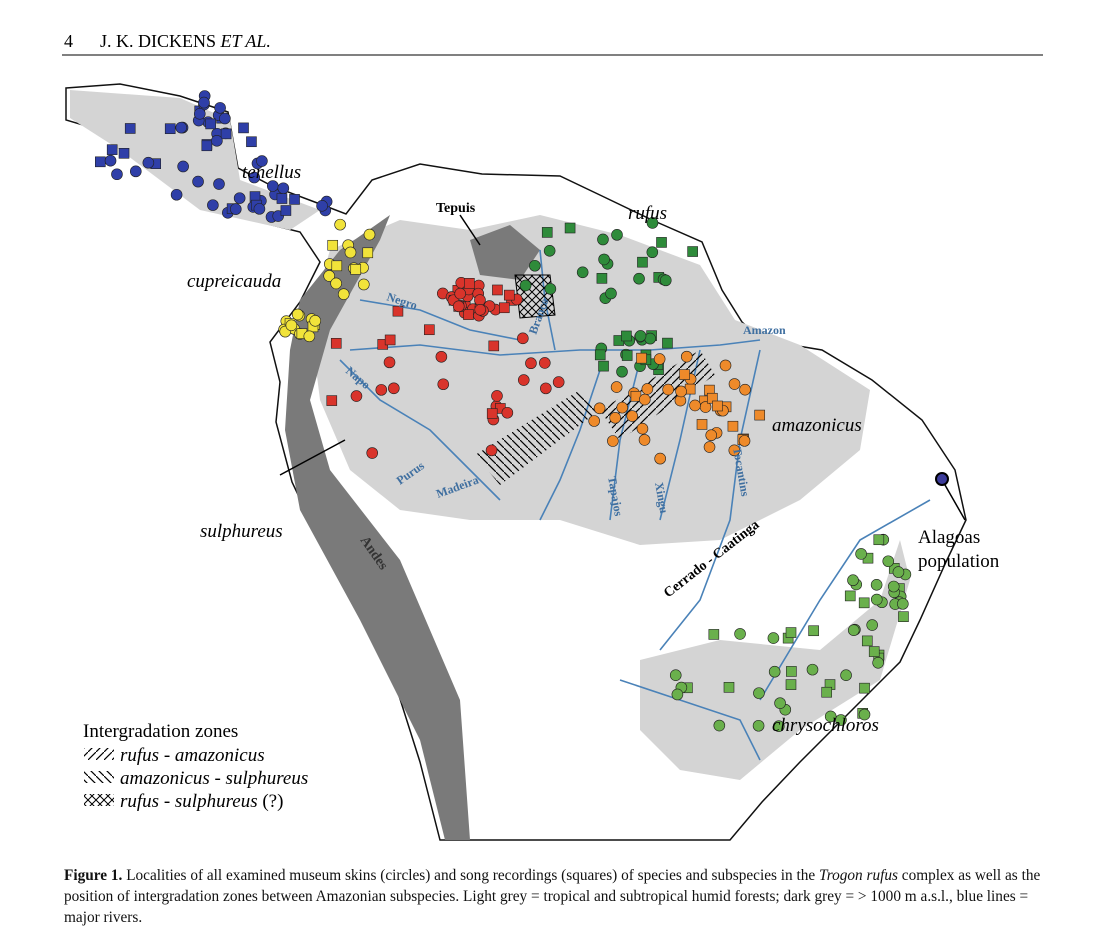 The height and width of the screenshot is (936, 1096). I want to click on place-label: population, so click(959, 561).